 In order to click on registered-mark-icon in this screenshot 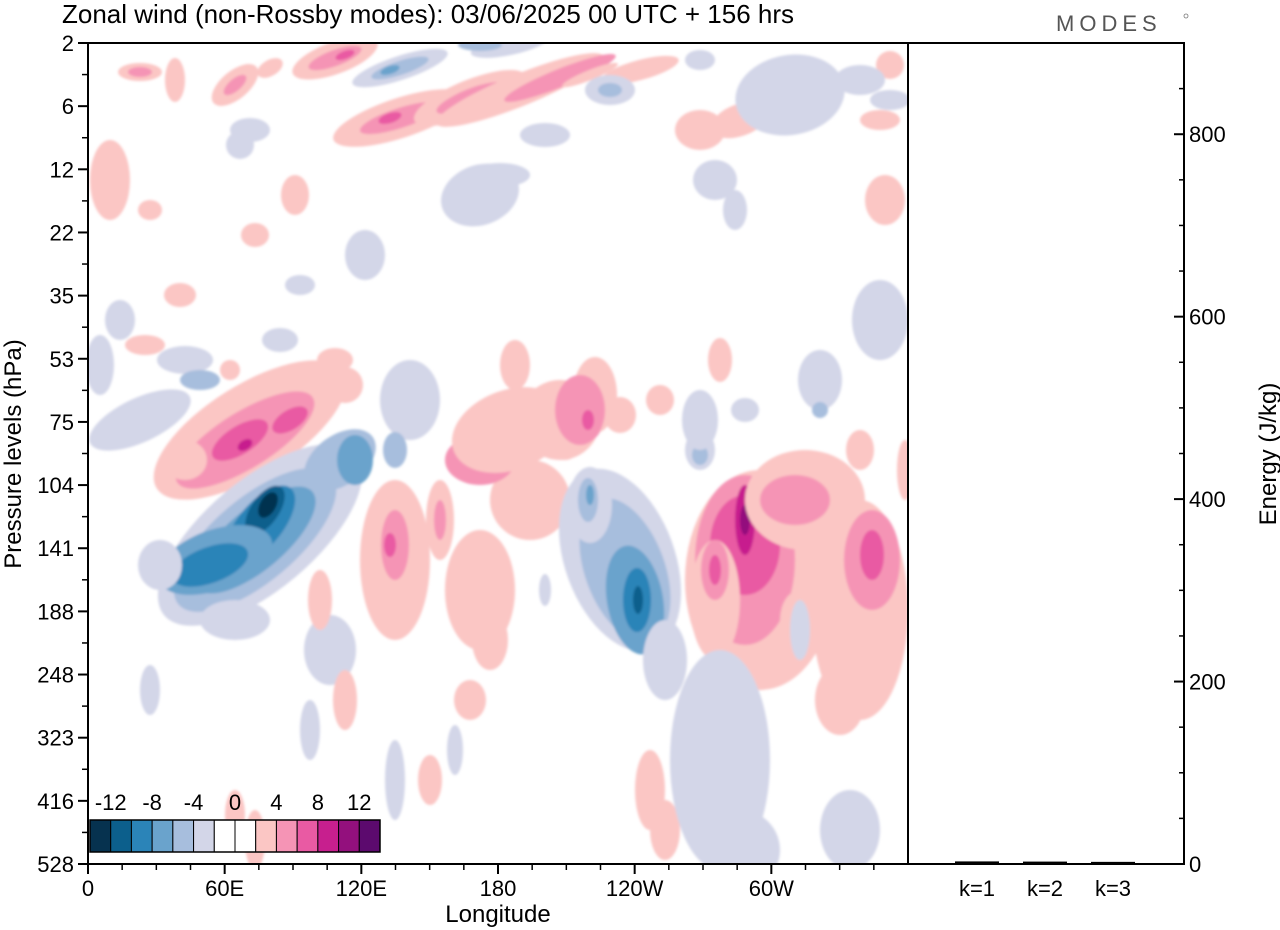, I will do `click(1186, 16)`.